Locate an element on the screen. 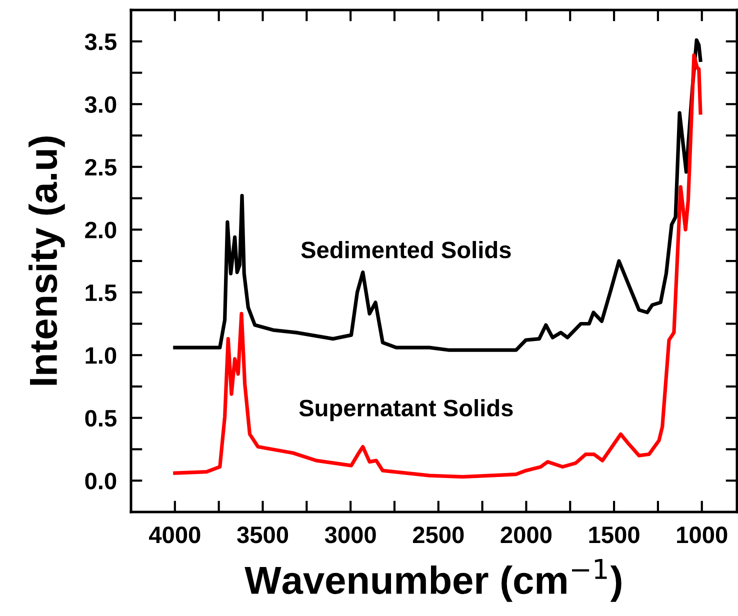 This screenshot has width=738, height=616. x-tick-label: 2000 is located at coordinates (526, 535).